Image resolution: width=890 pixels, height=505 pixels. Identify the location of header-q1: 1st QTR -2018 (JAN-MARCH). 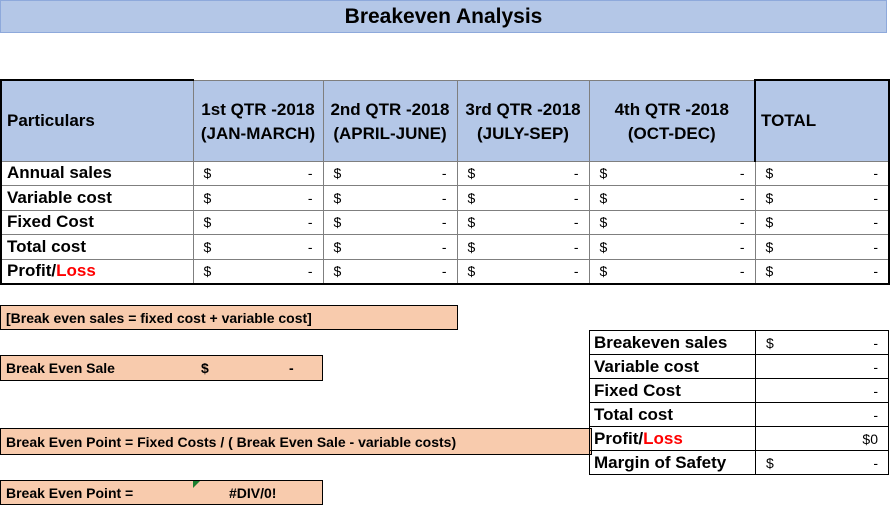
(258, 120).